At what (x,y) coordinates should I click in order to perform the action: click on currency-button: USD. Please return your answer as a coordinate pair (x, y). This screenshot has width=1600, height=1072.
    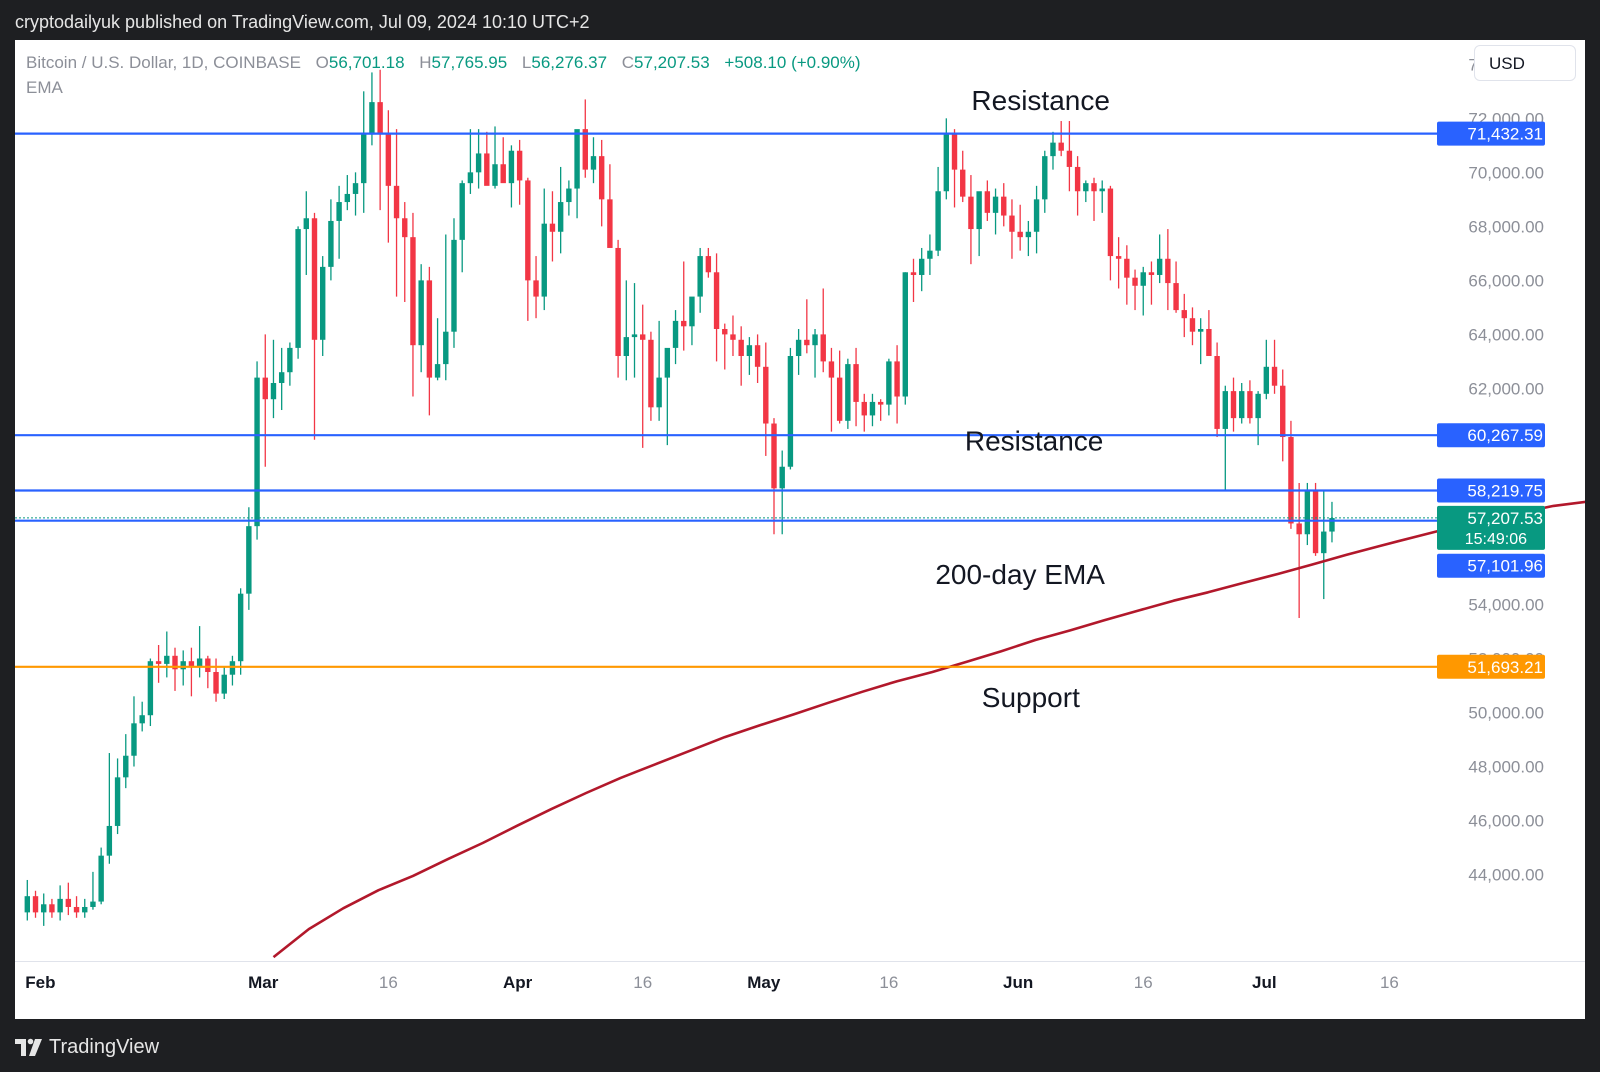
    Looking at the image, I should click on (1525, 63).